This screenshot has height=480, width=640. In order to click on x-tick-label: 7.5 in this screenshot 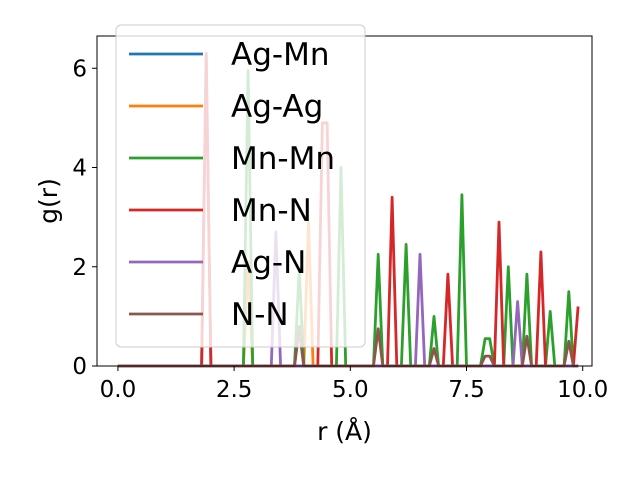, I will do `click(466, 390)`.